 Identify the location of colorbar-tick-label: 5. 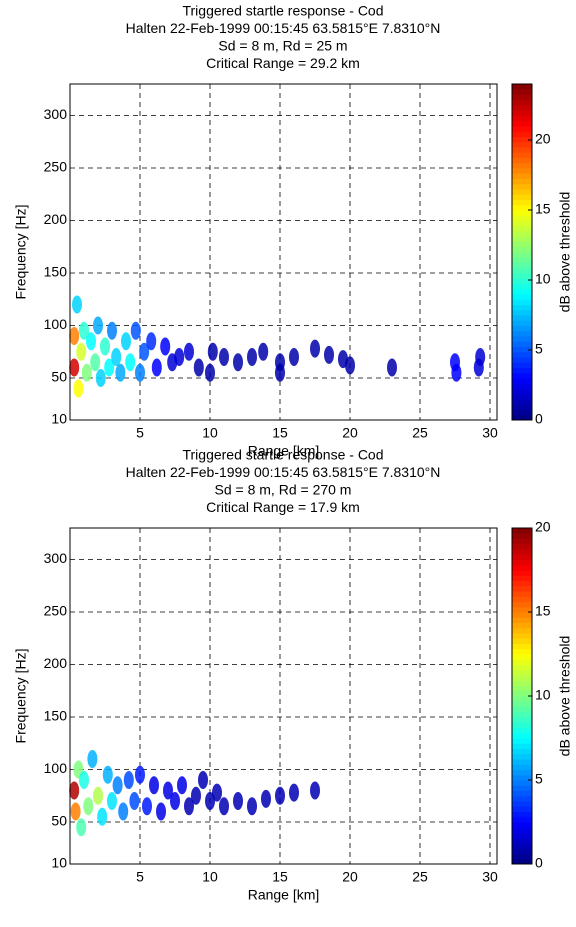
(539, 349).